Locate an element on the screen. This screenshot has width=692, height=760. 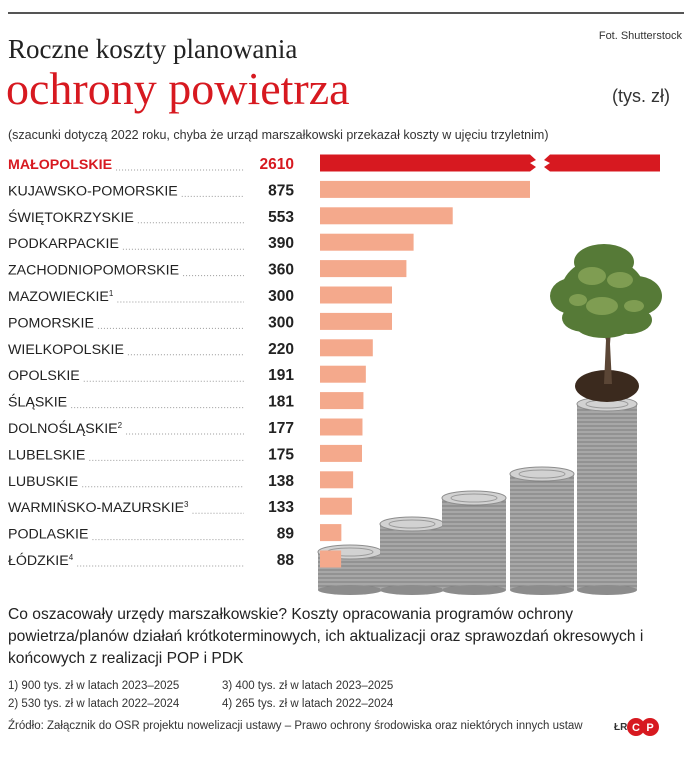
chart-row: MAŁOPOLSKIE 2610 is located at coordinates (334, 163).